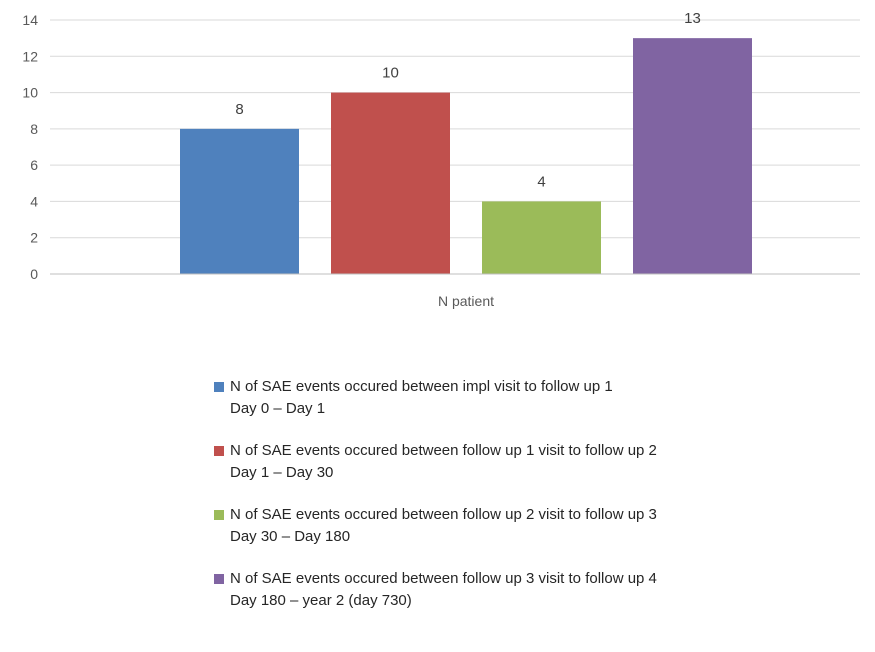 The height and width of the screenshot is (652, 875). Describe the element at coordinates (239, 109) in the screenshot. I see `data-label-series-1: 8` at that location.